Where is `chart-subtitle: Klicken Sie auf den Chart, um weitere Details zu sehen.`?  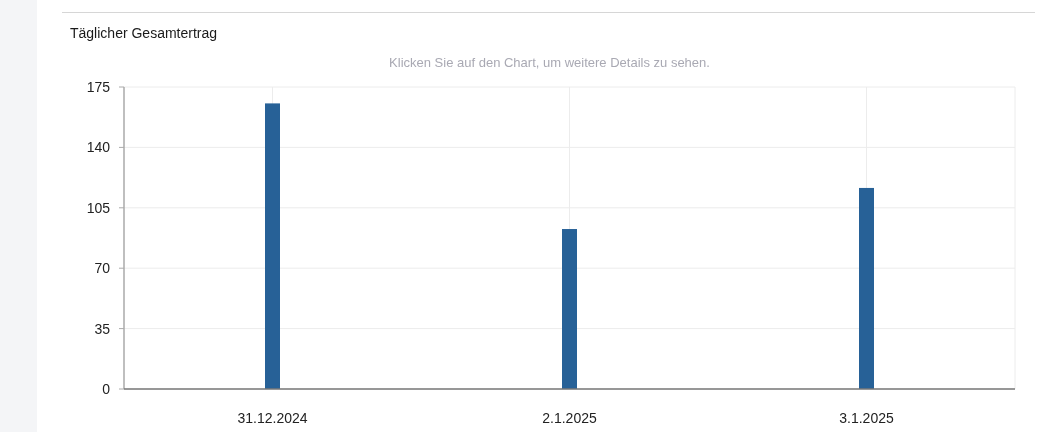 chart-subtitle: Klicken Sie auf den Chart, um weitere Details zu sehen. is located at coordinates (549, 62).